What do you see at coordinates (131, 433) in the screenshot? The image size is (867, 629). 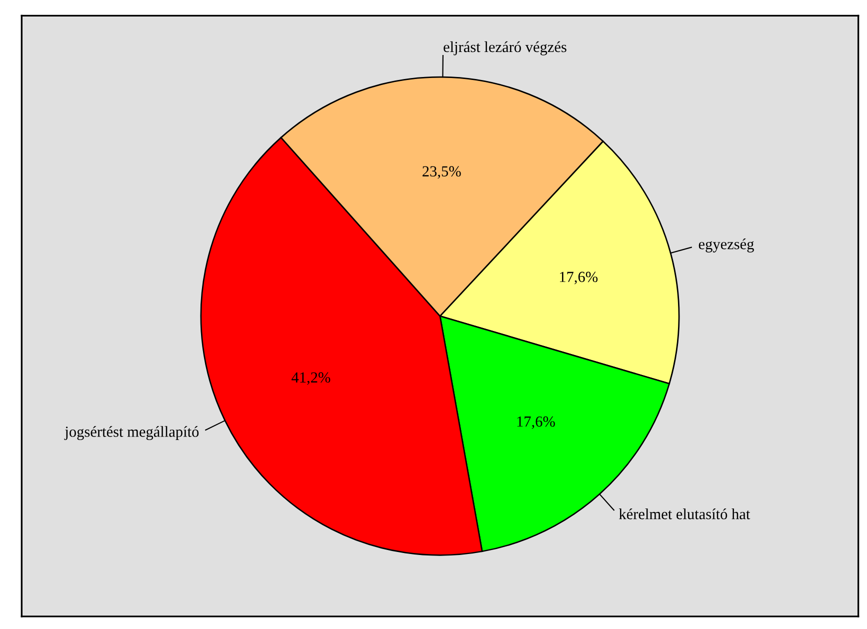 I see `slice-label: jogsértést megállapító` at bounding box center [131, 433].